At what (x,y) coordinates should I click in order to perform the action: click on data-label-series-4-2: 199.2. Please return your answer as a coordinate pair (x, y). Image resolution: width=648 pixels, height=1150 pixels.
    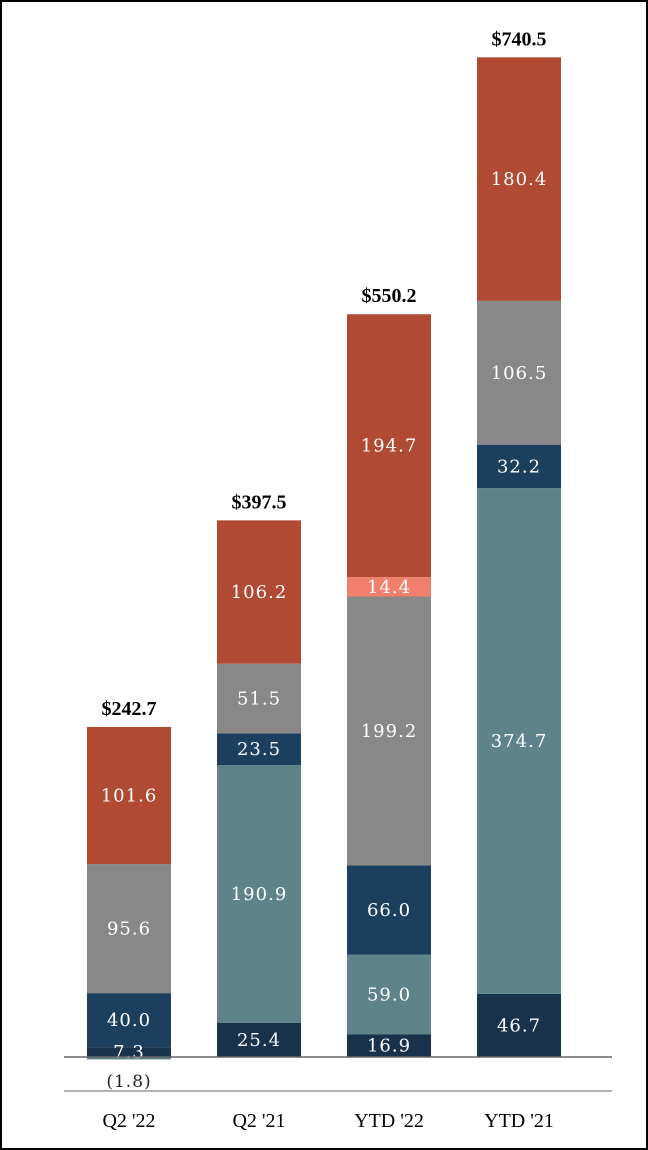
    Looking at the image, I should click on (389, 731).